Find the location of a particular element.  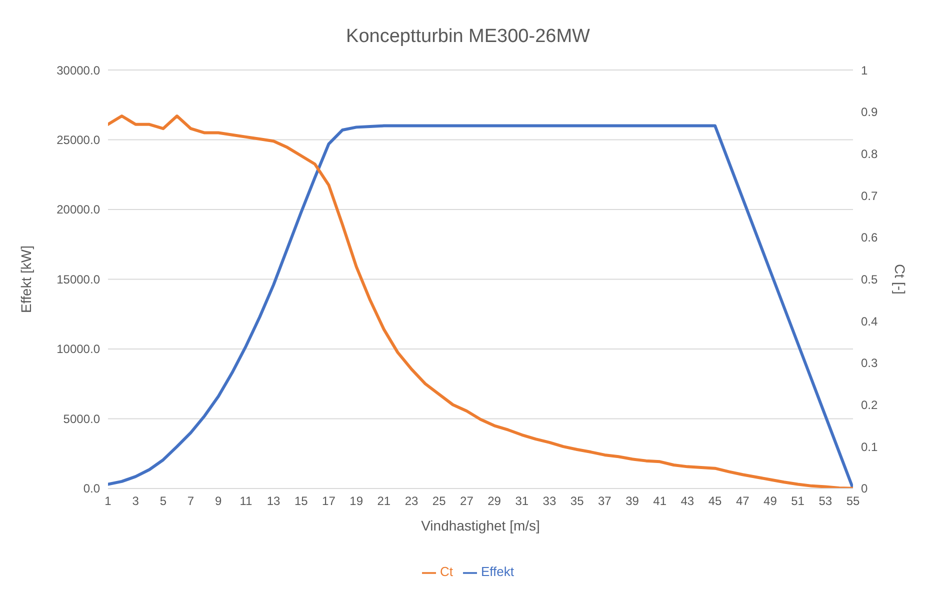

x-tick-label: 25 is located at coordinates (439, 501).